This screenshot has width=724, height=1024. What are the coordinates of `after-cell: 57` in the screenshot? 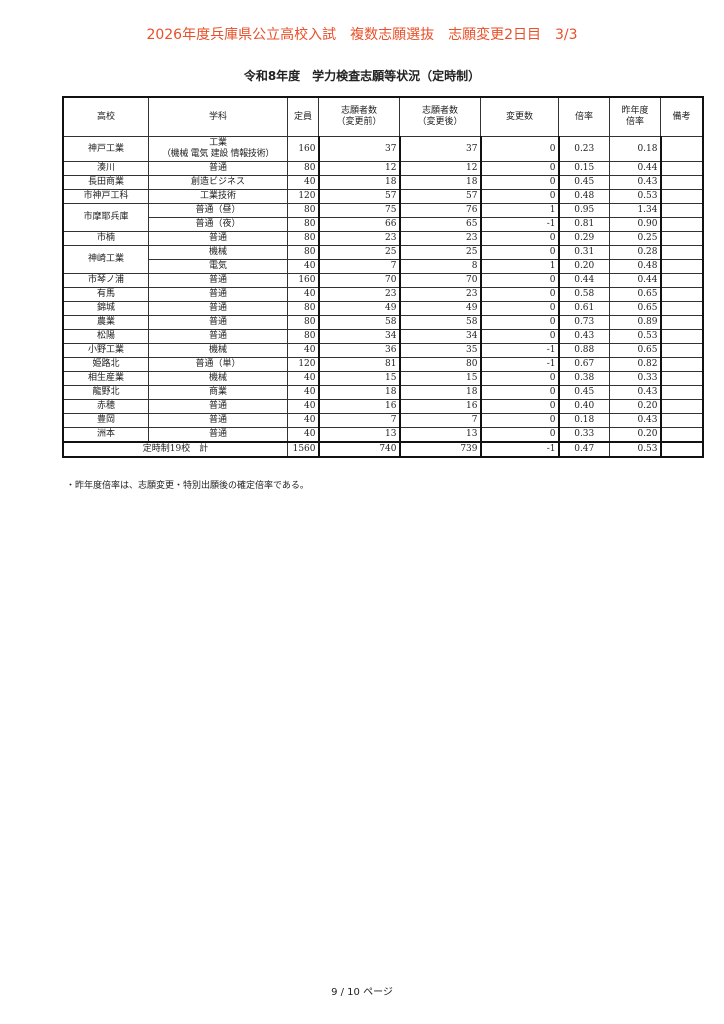 It's located at (440, 196).